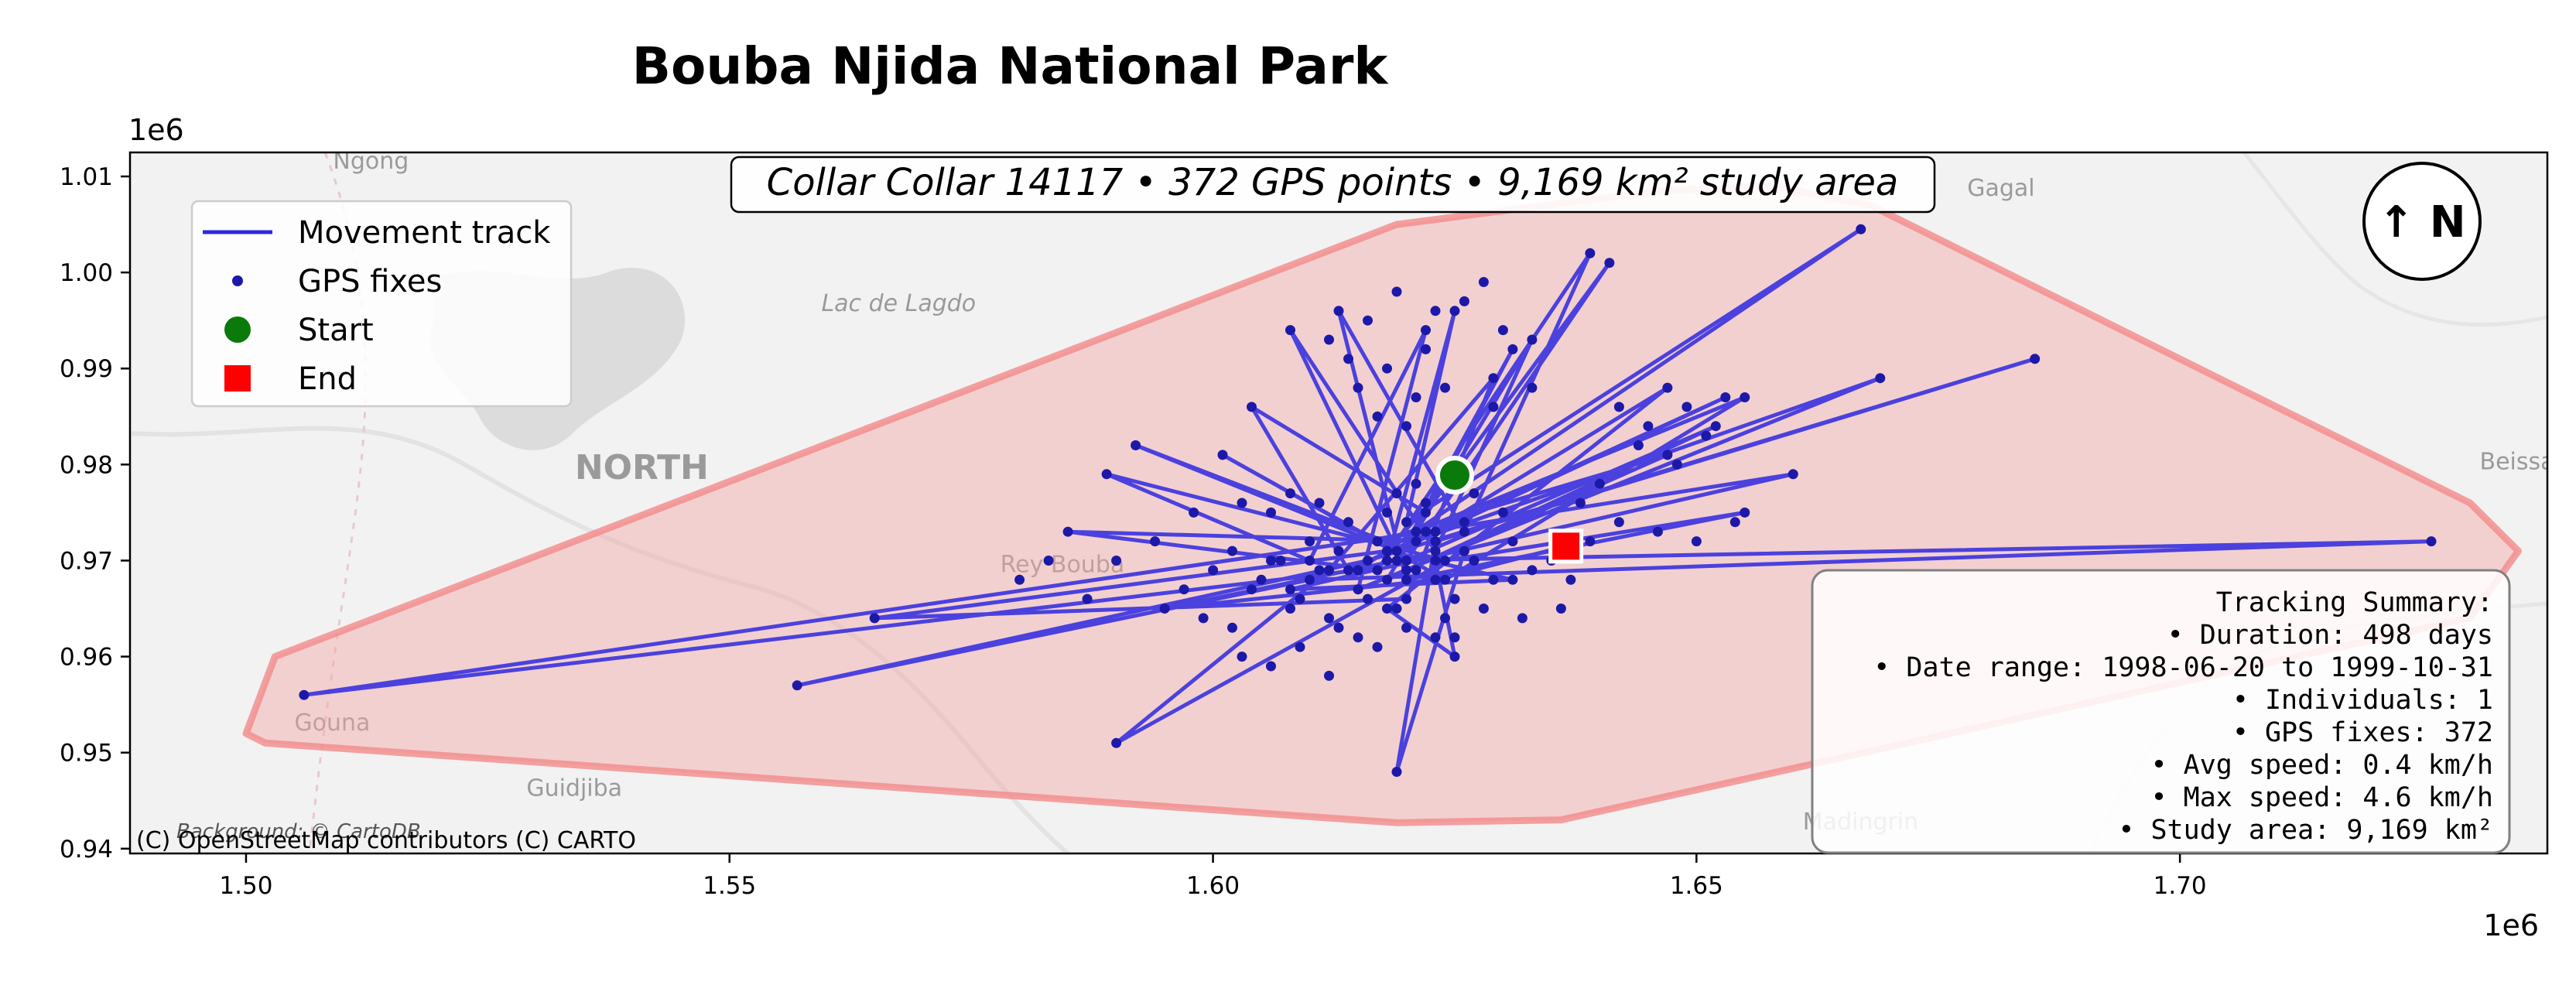  Describe the element at coordinates (2330, 636) in the screenshot. I see `summary-line: • Duration: 498 days` at that location.